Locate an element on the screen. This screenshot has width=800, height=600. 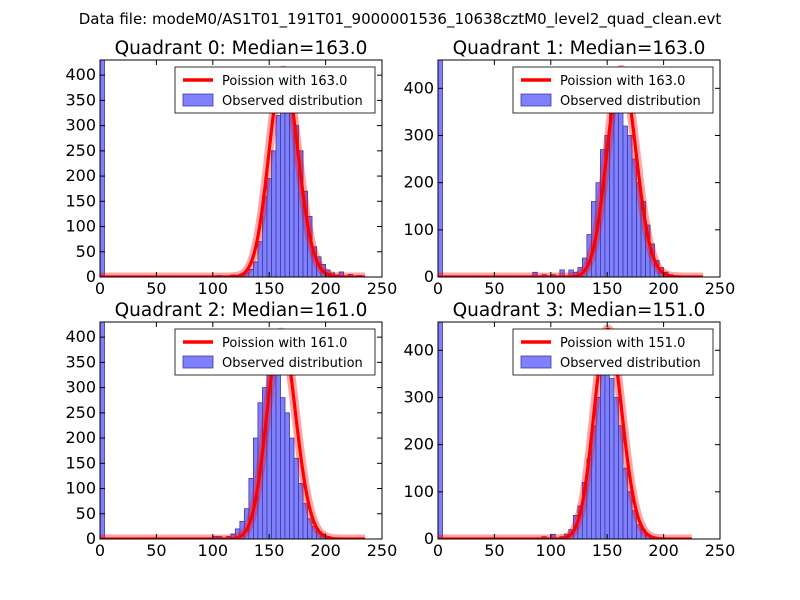
legend-line-label: Poission with 151.0 is located at coordinates (622, 343).